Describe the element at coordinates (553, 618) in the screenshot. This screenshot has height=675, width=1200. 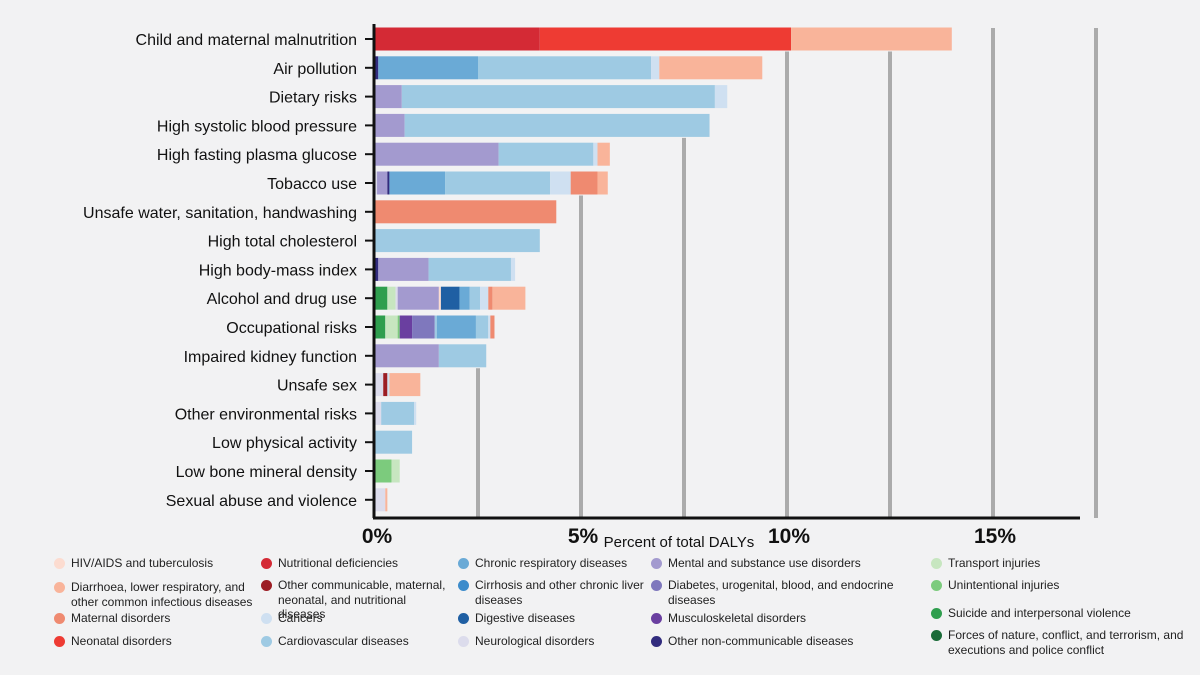
I see `legend-item-dig: Digestive diseases` at that location.